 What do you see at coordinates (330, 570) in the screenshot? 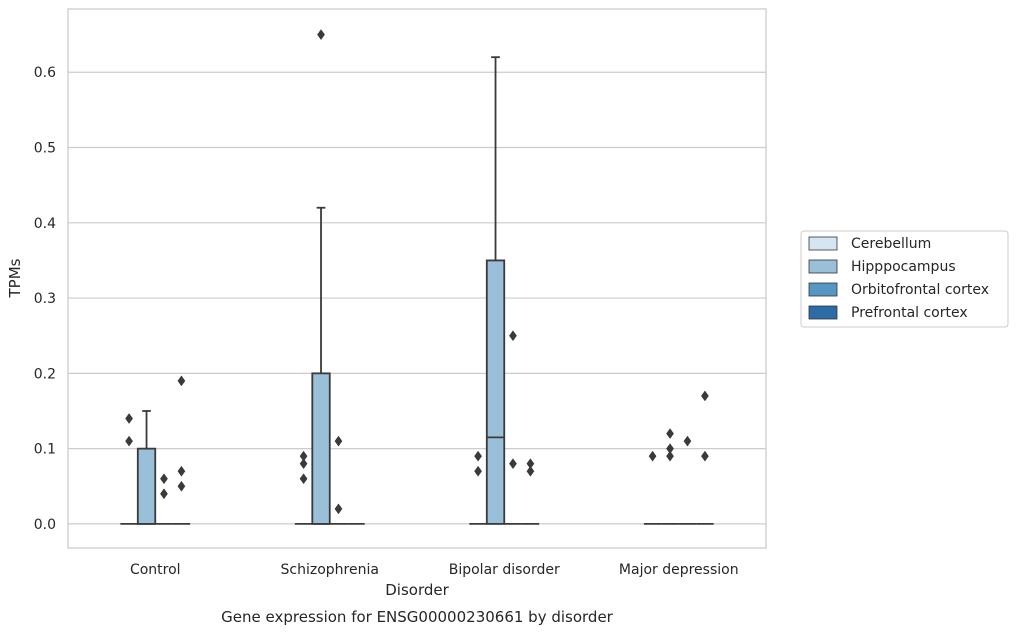
I see `x-tick-label: Schizophrenia` at bounding box center [330, 570].